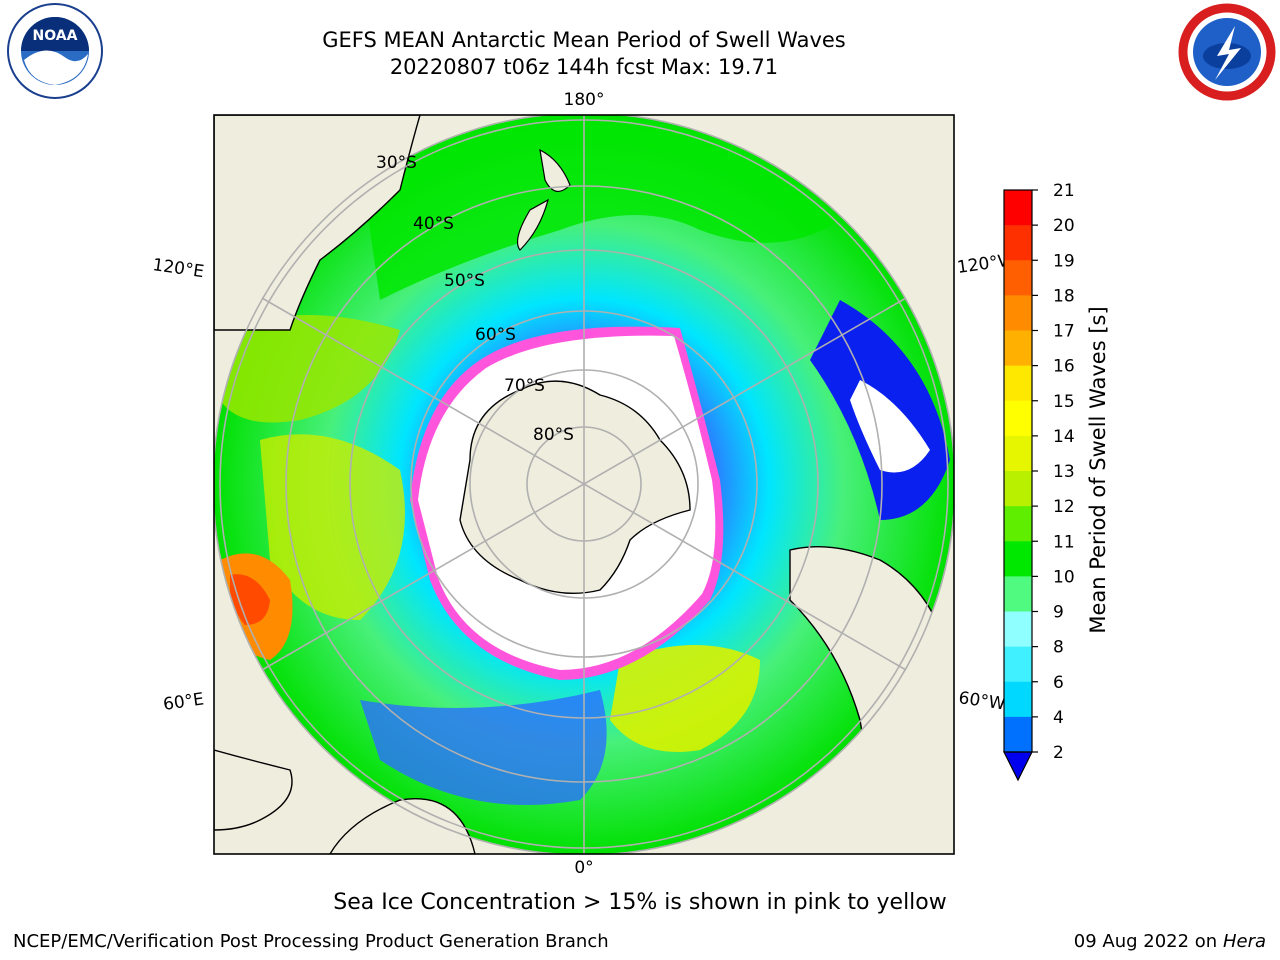 This screenshot has width=1280, height=960. Describe the element at coordinates (55, 36) in the screenshot. I see `noaa-logo-text: NOAA` at that location.